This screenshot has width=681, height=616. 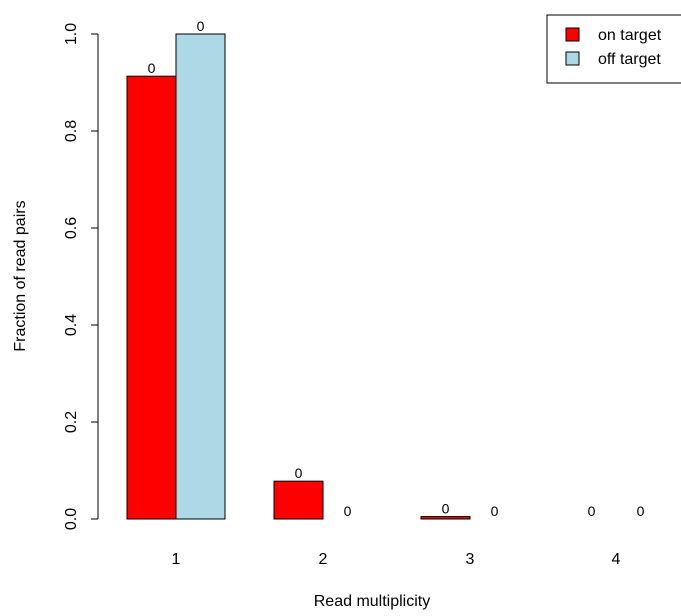 What do you see at coordinates (71, 34) in the screenshot?
I see `y-tick-label: 1.0` at bounding box center [71, 34].